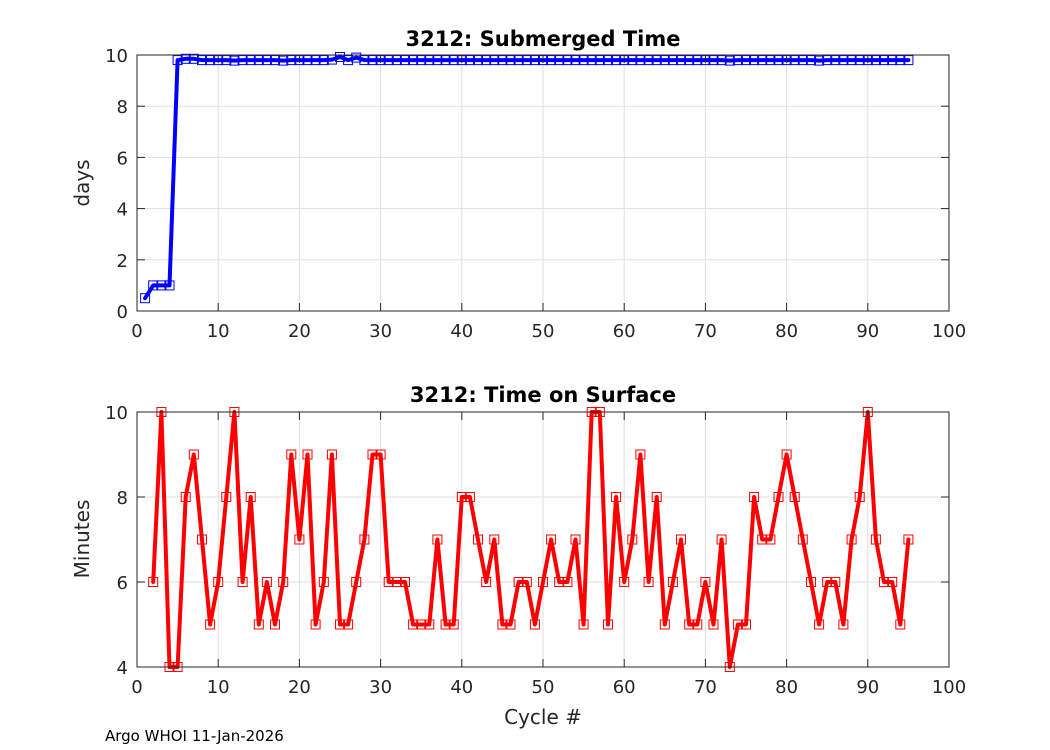 This screenshot has width=1050, height=750. I want to click on surface-time-y-label: Minutes, so click(82, 539).